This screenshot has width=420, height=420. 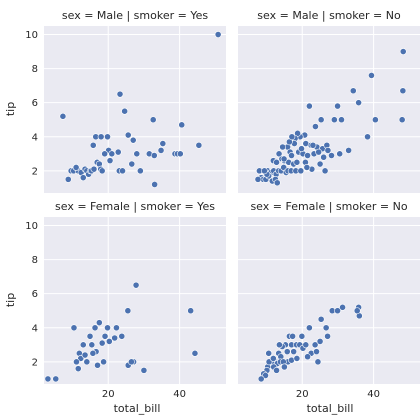 I want to click on y-axis-label-bottom: tip, so click(x=10, y=300).